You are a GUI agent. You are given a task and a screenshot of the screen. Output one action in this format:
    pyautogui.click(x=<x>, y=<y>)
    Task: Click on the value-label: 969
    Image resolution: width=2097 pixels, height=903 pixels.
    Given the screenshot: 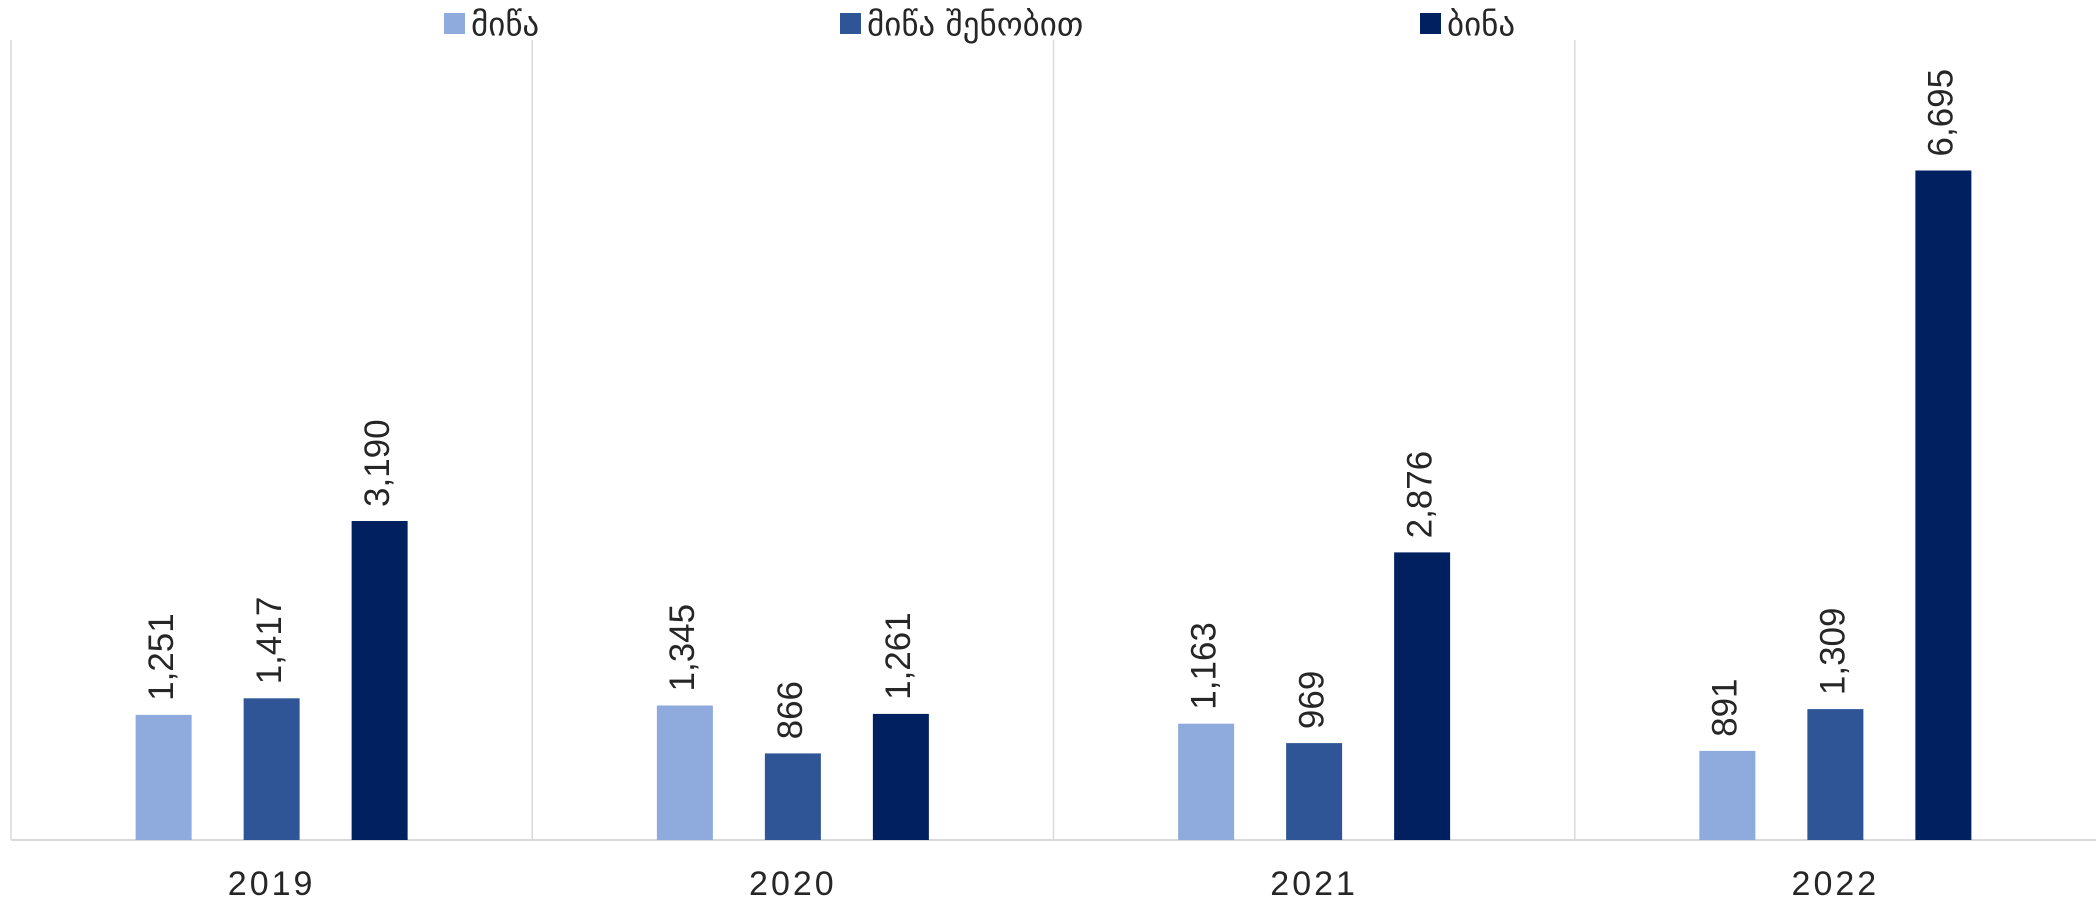 What is the action you would take?
    pyautogui.click(x=1311, y=700)
    